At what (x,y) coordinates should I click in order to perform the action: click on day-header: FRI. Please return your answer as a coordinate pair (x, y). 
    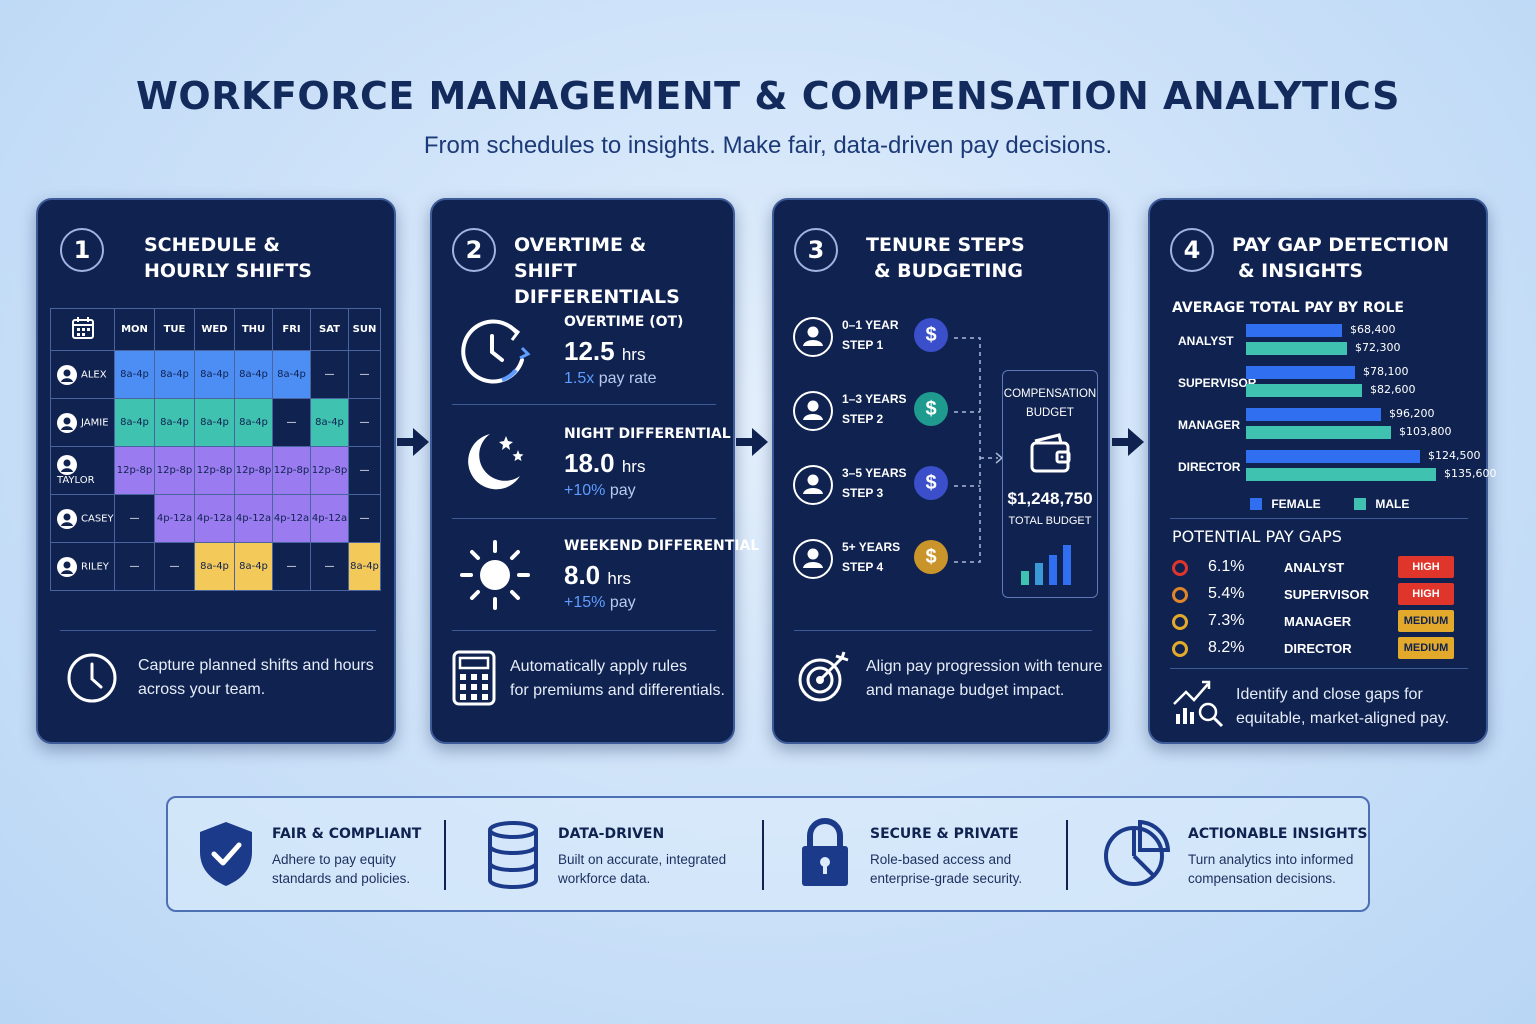
    Looking at the image, I should click on (291, 329).